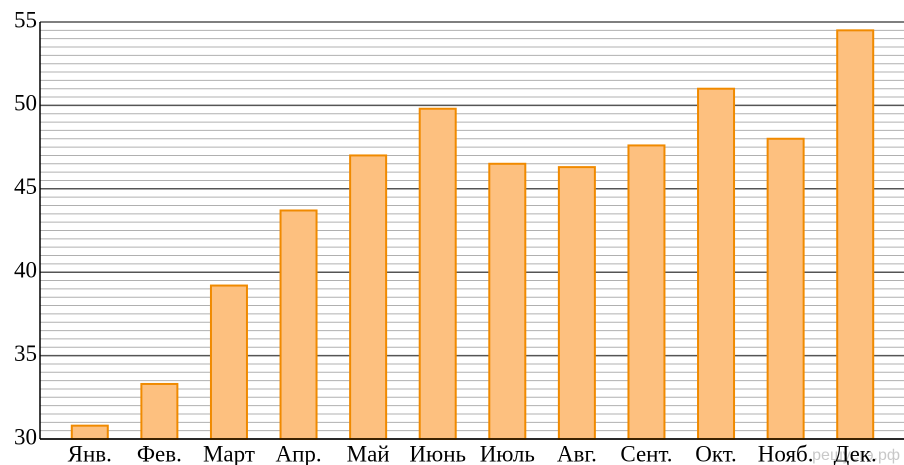  What do you see at coordinates (25, 436) in the screenshot?
I see `y-tick-label: 30` at bounding box center [25, 436].